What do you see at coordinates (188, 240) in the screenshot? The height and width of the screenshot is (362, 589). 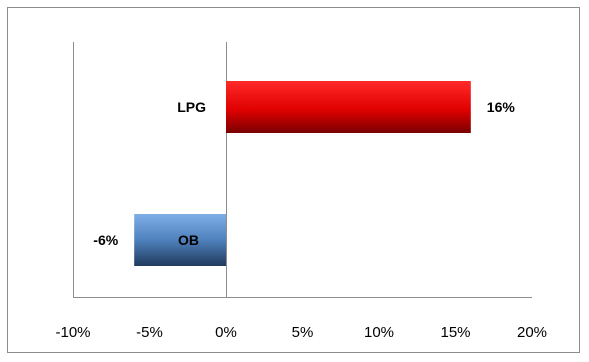 I see `category-label-ob: OB` at bounding box center [188, 240].